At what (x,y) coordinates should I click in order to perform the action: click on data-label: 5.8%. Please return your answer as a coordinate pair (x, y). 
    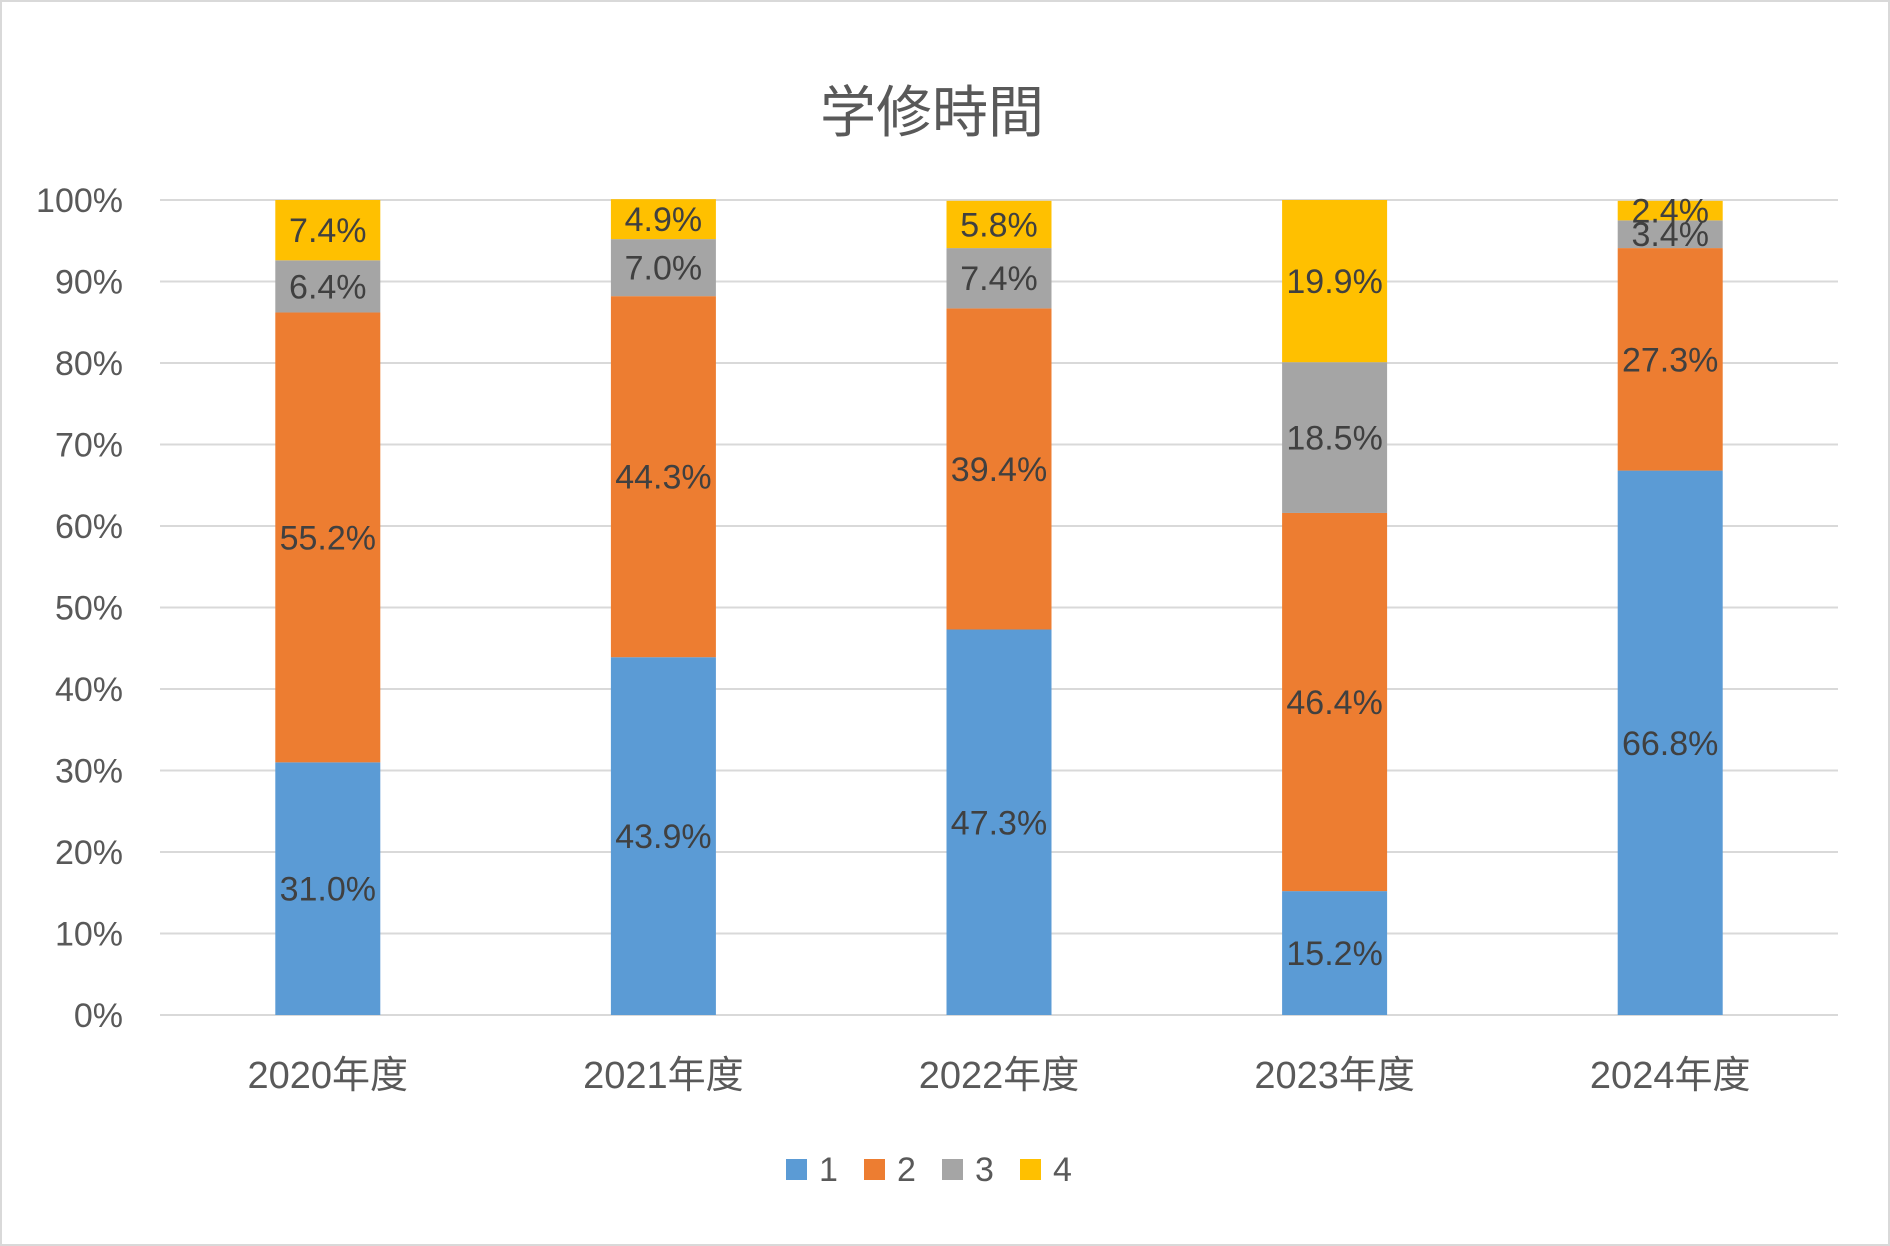
    Looking at the image, I should click on (999, 225).